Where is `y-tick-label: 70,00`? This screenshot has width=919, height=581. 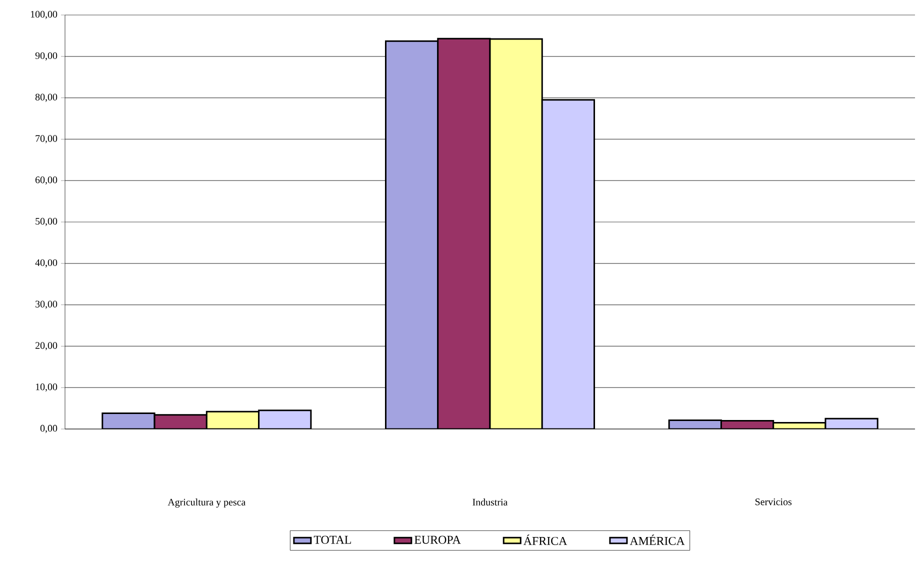
y-tick-label: 70,00 is located at coordinates (47, 139).